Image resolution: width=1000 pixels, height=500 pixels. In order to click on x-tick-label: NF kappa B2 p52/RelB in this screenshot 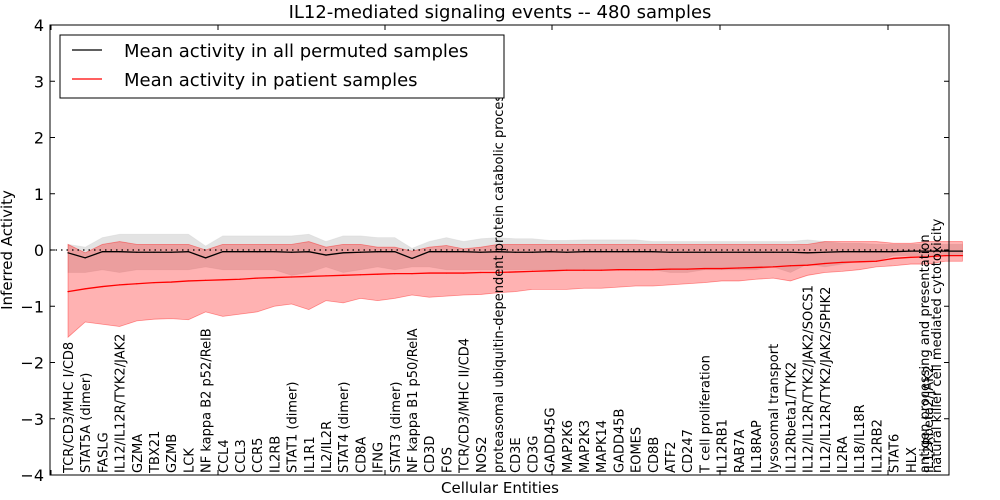, I will do `click(207, 400)`.